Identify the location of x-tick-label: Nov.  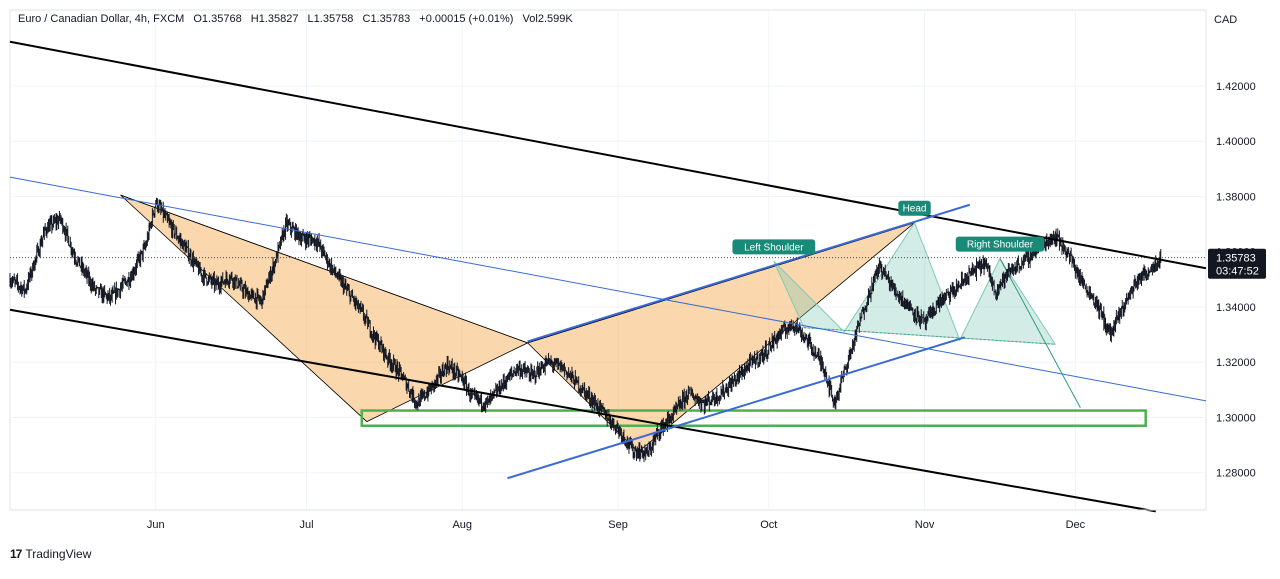
(925, 525).